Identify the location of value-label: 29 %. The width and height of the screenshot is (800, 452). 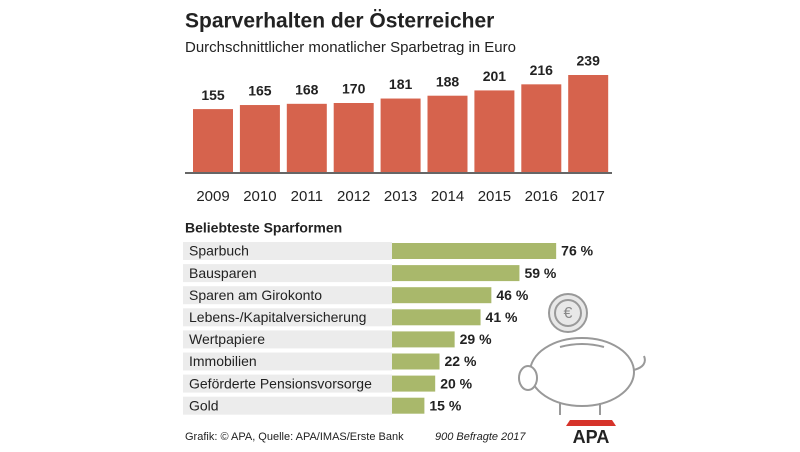
(476, 339).